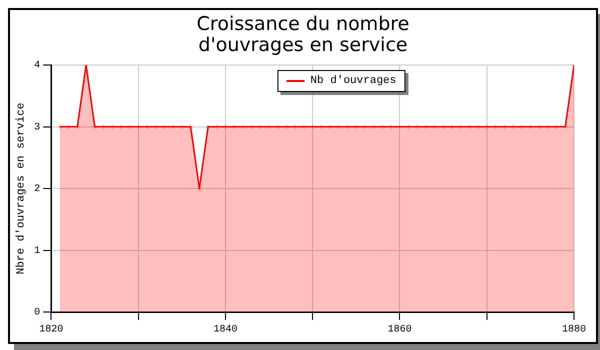 The image size is (600, 350). I want to click on legend-label: Nb d'ouvrages, so click(353, 81).